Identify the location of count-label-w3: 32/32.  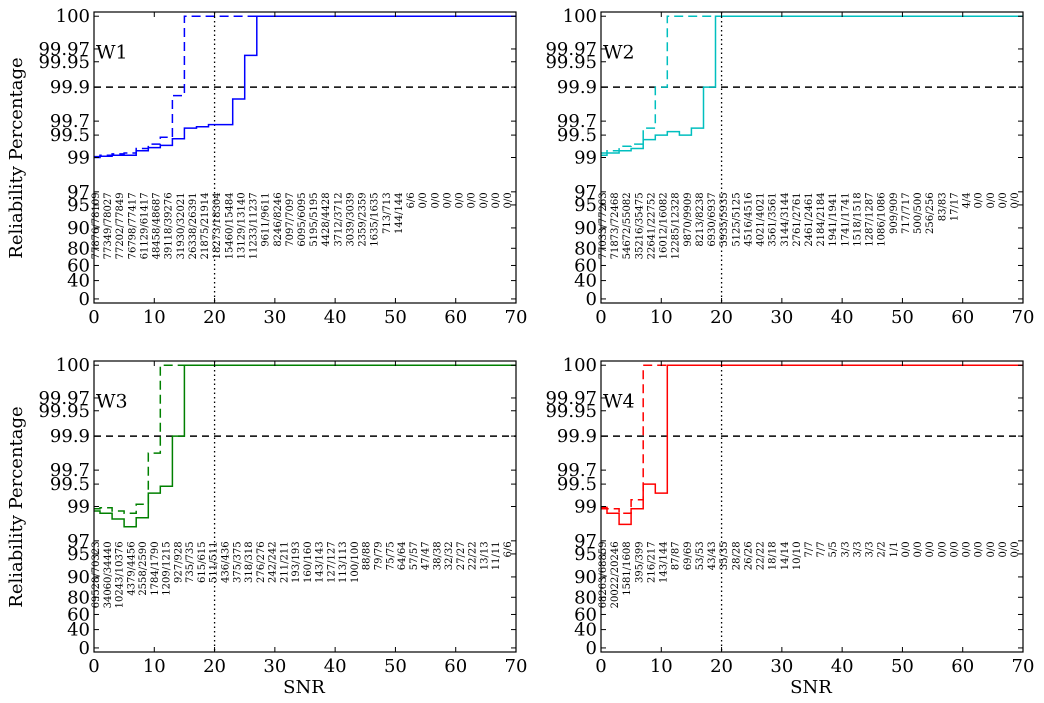
(449, 555).